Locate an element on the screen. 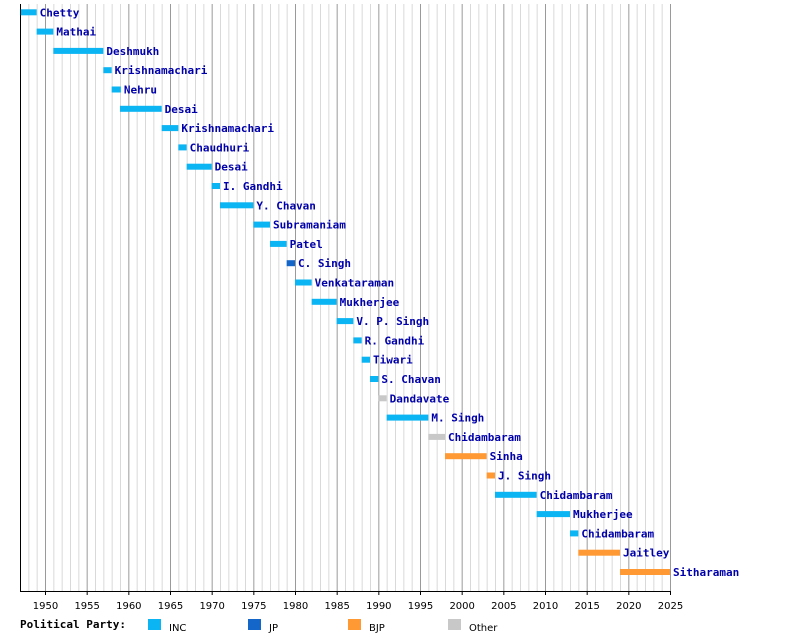  tenure-name-label: C. Singh is located at coordinates (324, 263).